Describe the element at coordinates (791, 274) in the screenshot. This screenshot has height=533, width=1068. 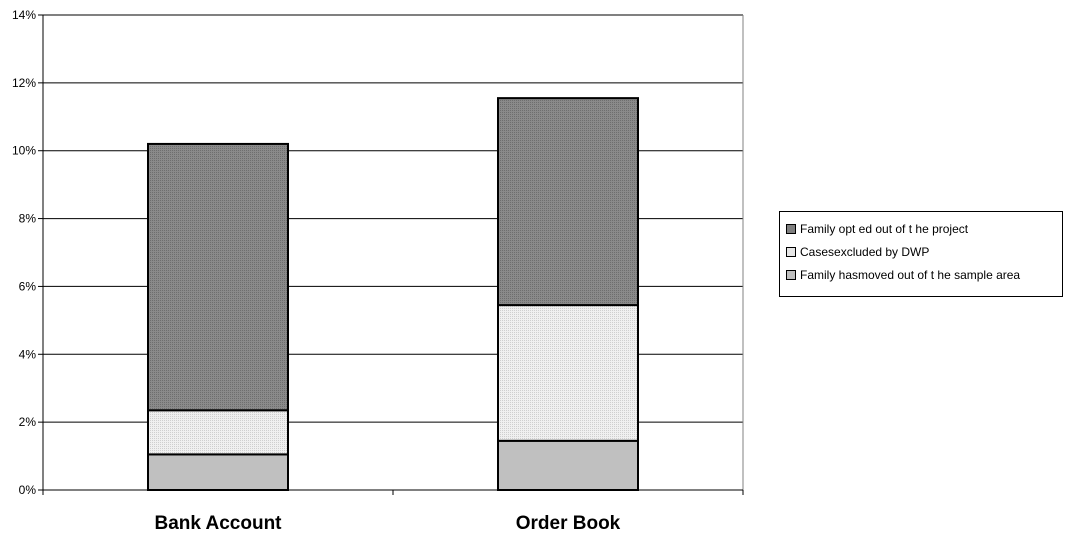
I see `legend-swatch-moved-out` at that location.